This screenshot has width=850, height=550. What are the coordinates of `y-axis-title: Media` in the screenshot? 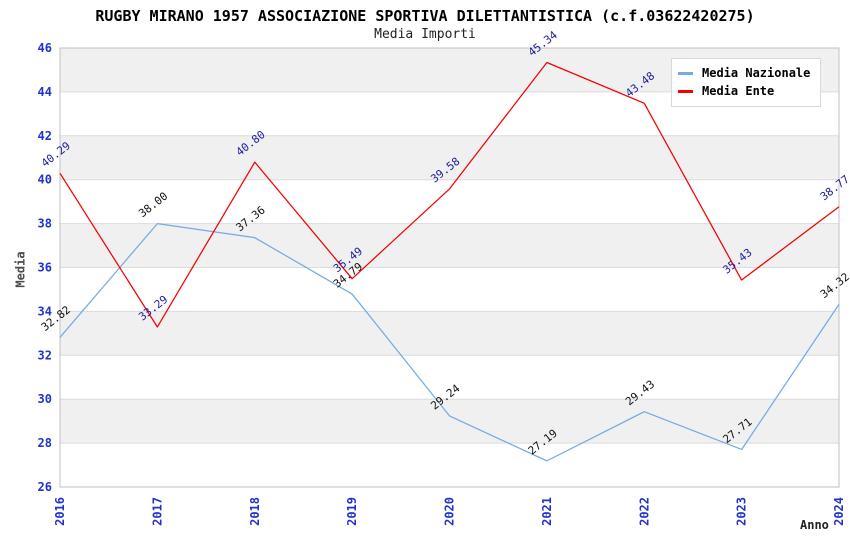 It's located at (20, 269).